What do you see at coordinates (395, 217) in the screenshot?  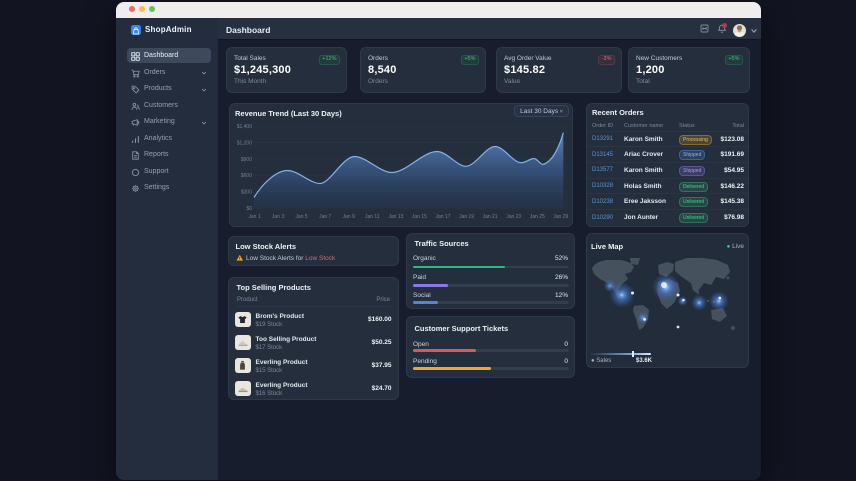 I see `svg-text: Jan 13` at bounding box center [395, 217].